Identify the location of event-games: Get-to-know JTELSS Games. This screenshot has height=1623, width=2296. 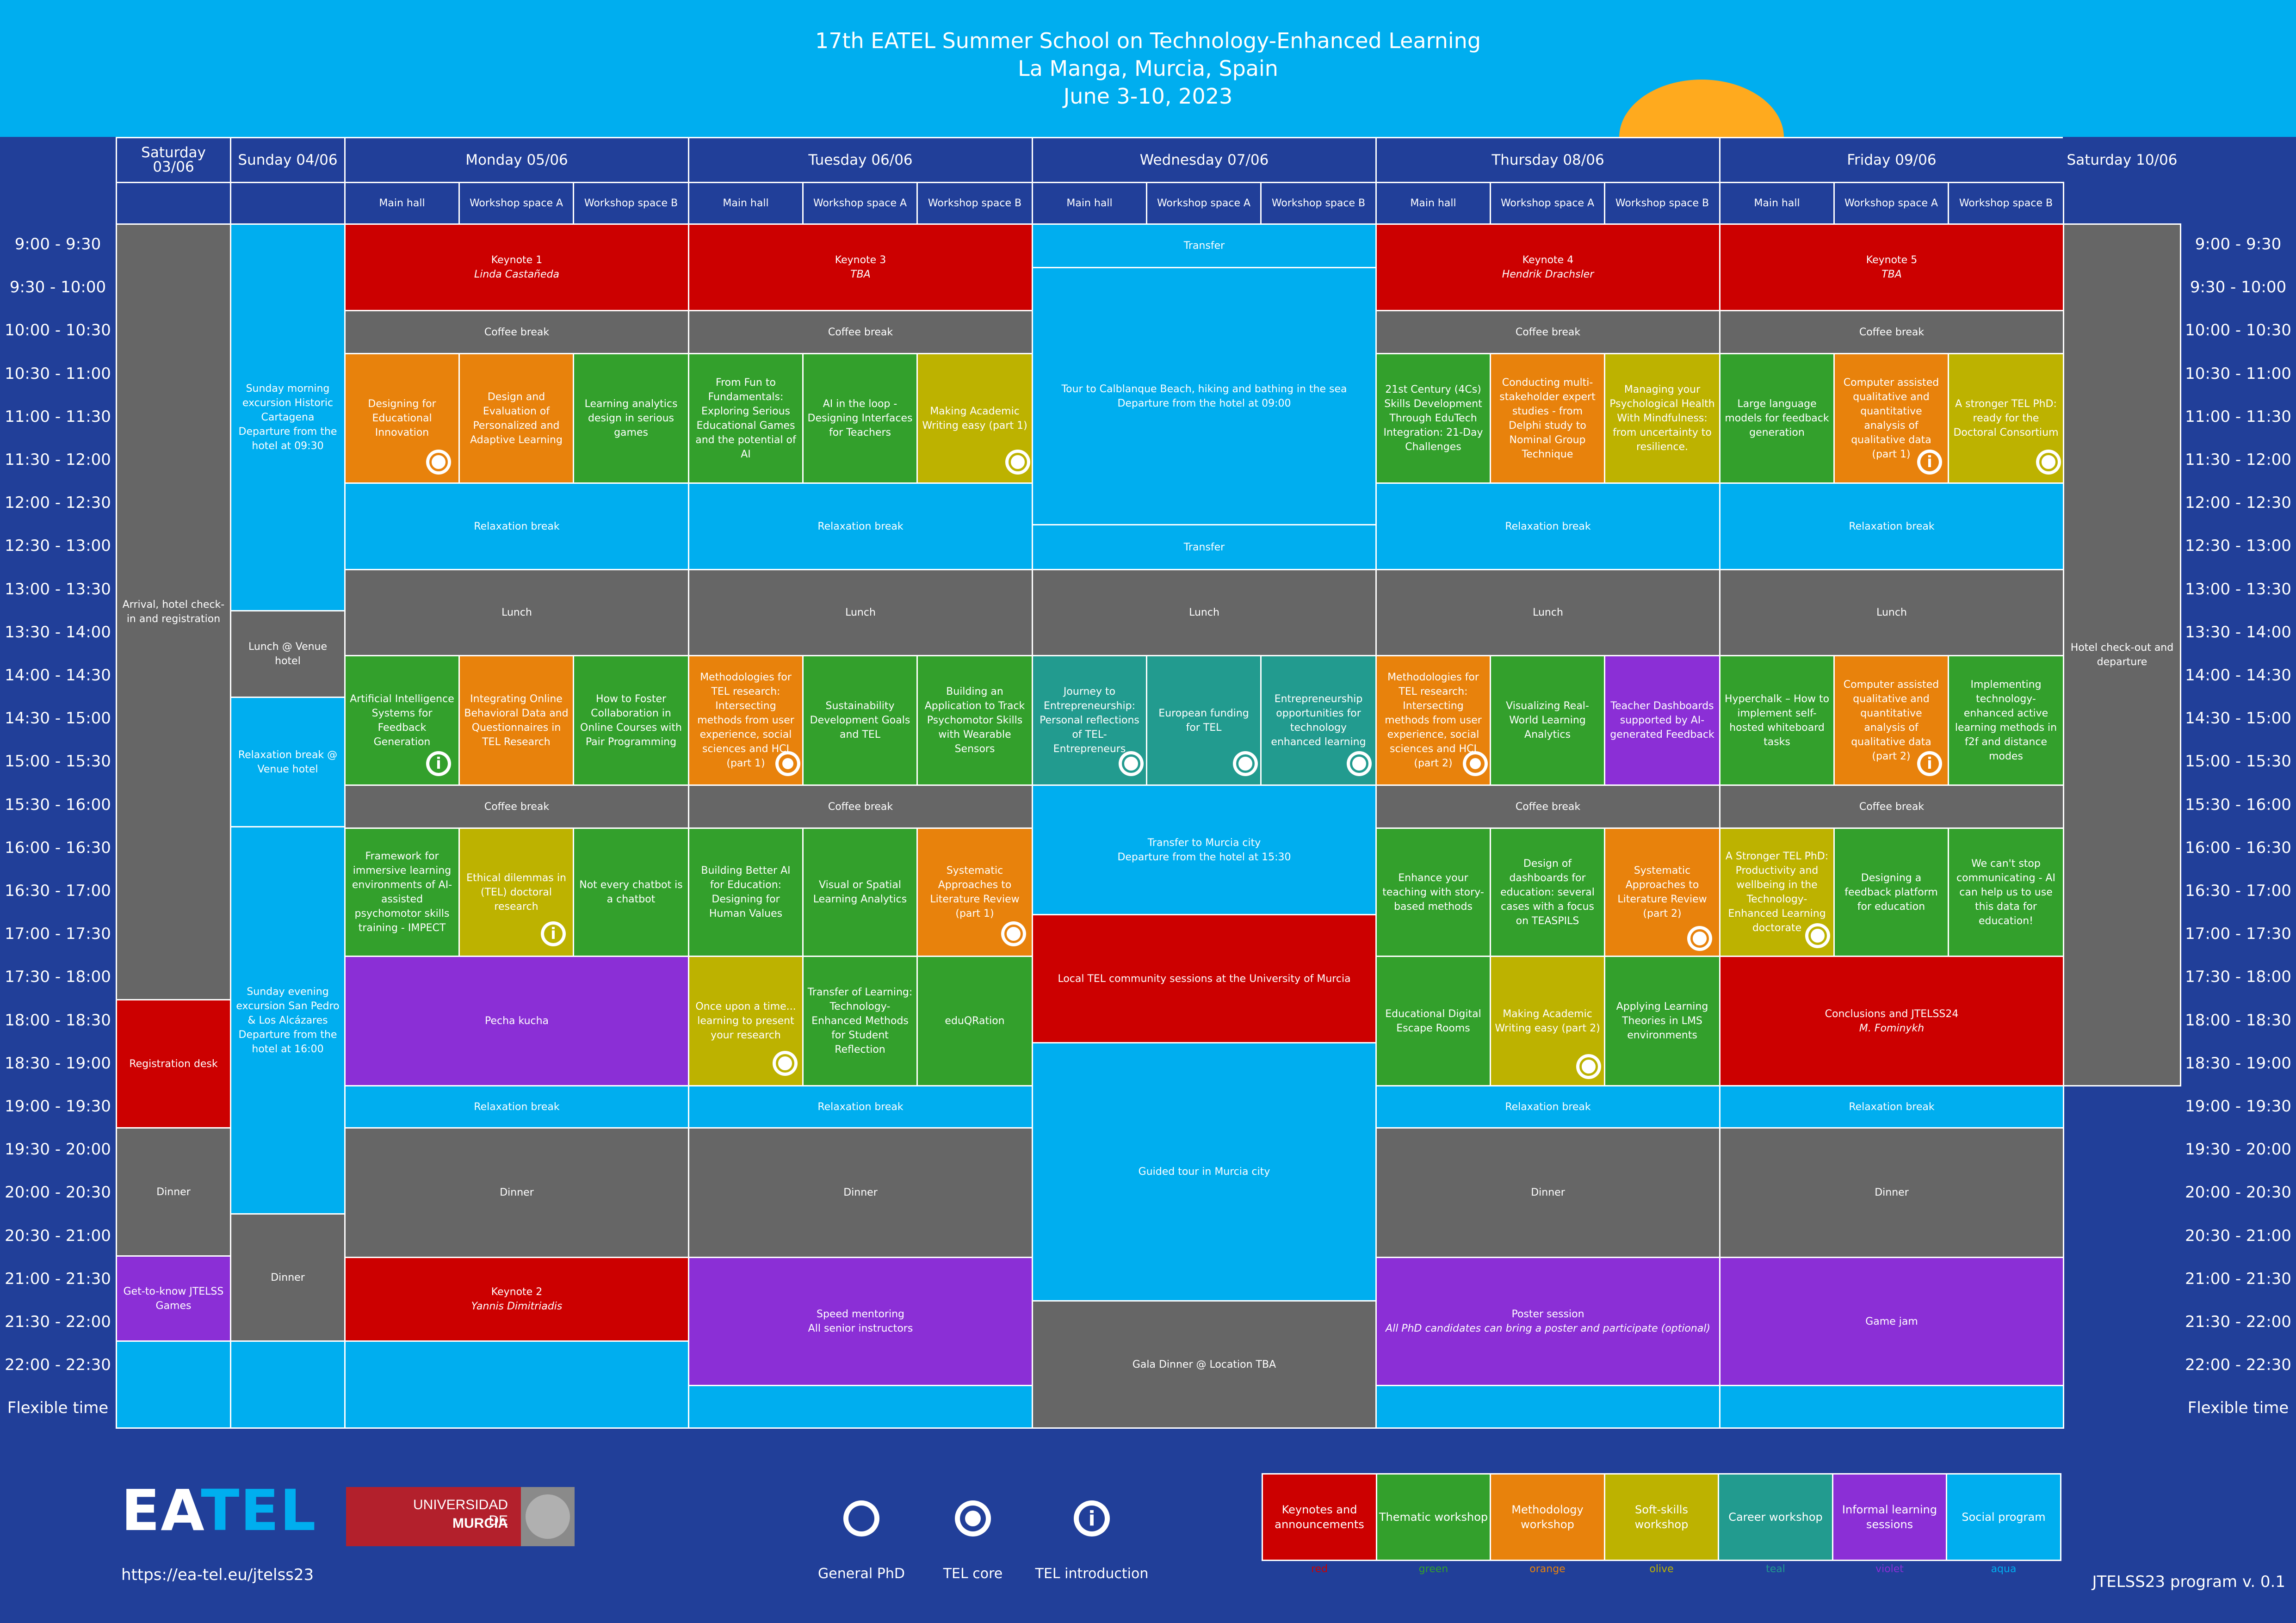
(173, 1298).